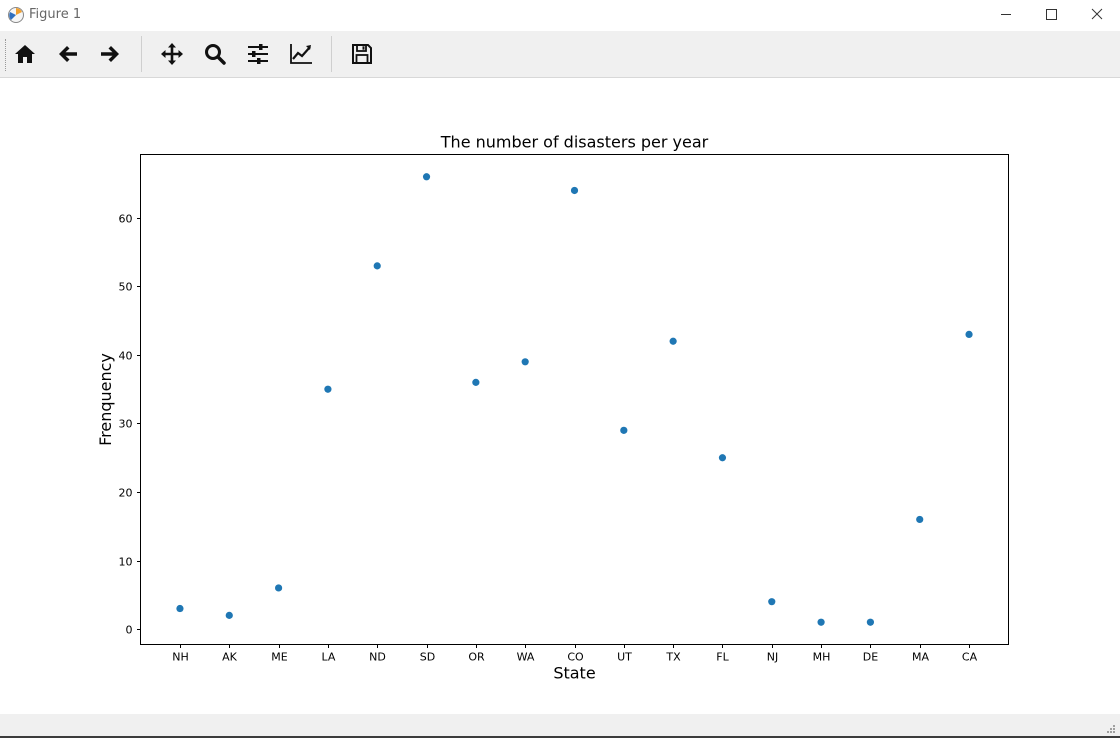 This screenshot has width=1120, height=738. I want to click on maximize-button, so click(1051, 15).